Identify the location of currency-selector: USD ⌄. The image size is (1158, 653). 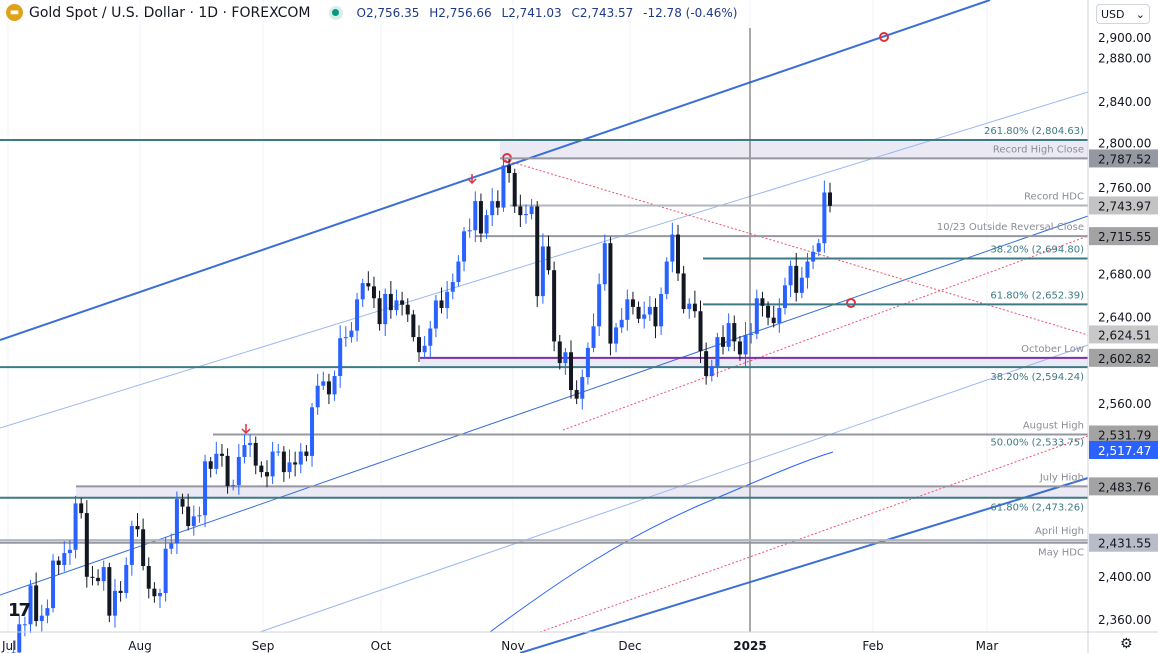
(1123, 14).